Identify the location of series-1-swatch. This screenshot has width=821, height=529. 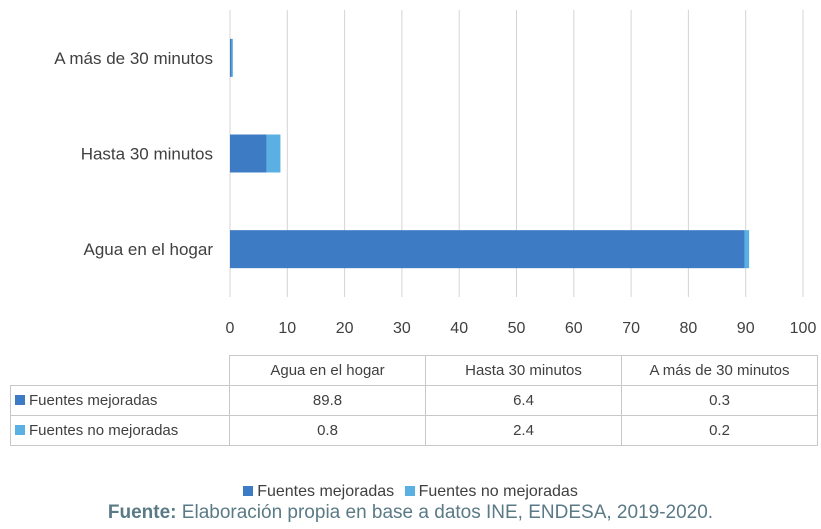
(20, 400).